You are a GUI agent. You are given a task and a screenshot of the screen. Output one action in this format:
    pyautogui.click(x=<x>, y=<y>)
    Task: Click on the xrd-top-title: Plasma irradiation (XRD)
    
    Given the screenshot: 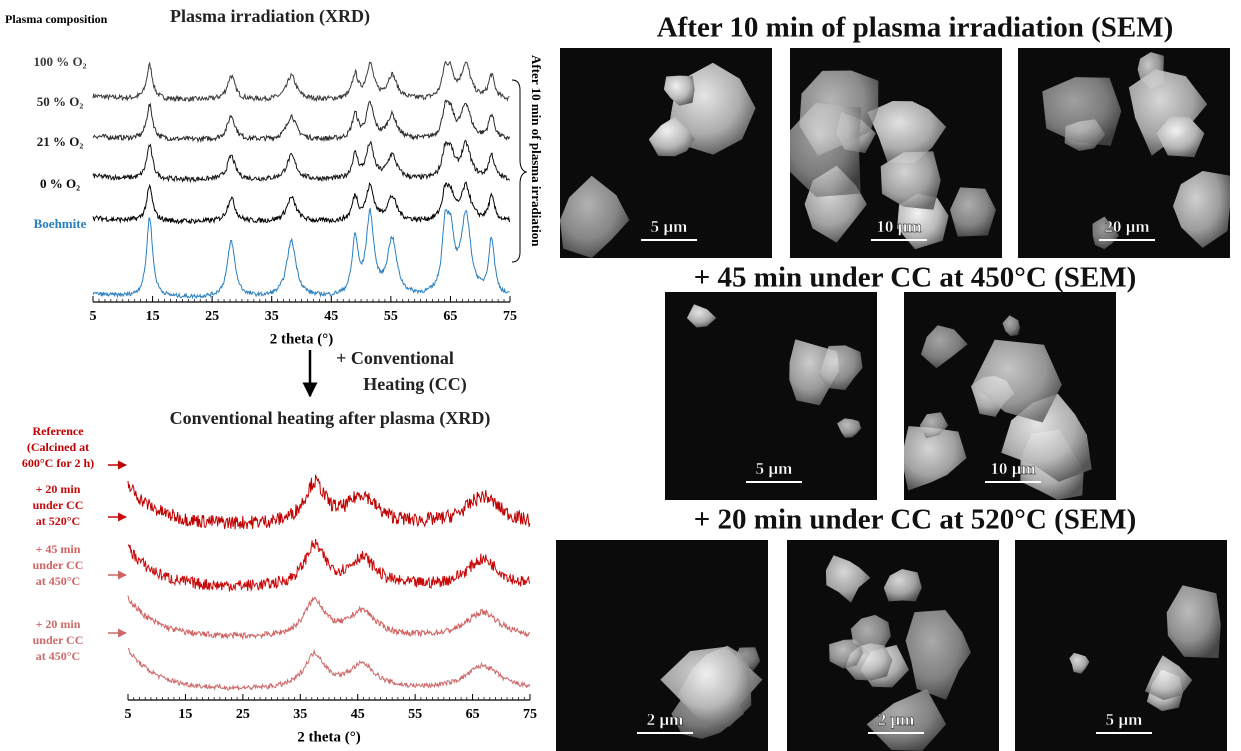 What is the action you would take?
    pyautogui.click(x=270, y=16)
    